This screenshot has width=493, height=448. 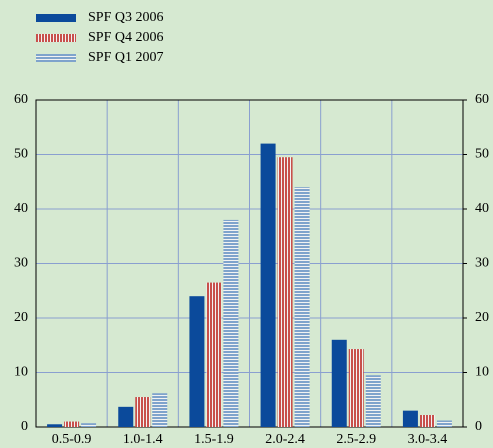 What do you see at coordinates (21, 99) in the screenshot?
I see `y-tick-label: 60` at bounding box center [21, 99].